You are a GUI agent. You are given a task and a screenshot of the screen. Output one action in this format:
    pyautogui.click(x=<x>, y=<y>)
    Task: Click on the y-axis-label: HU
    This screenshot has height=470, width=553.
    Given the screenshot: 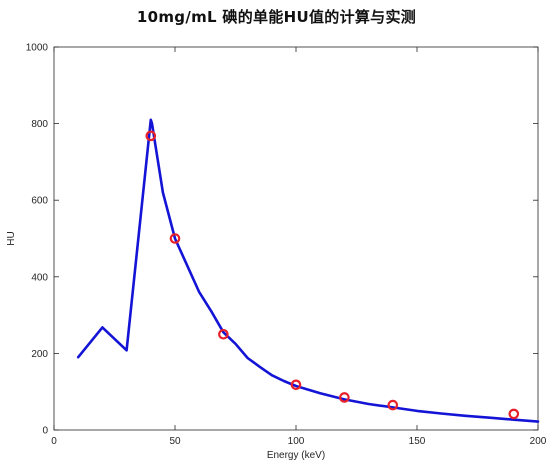 What is the action you would take?
    pyautogui.click(x=11, y=238)
    